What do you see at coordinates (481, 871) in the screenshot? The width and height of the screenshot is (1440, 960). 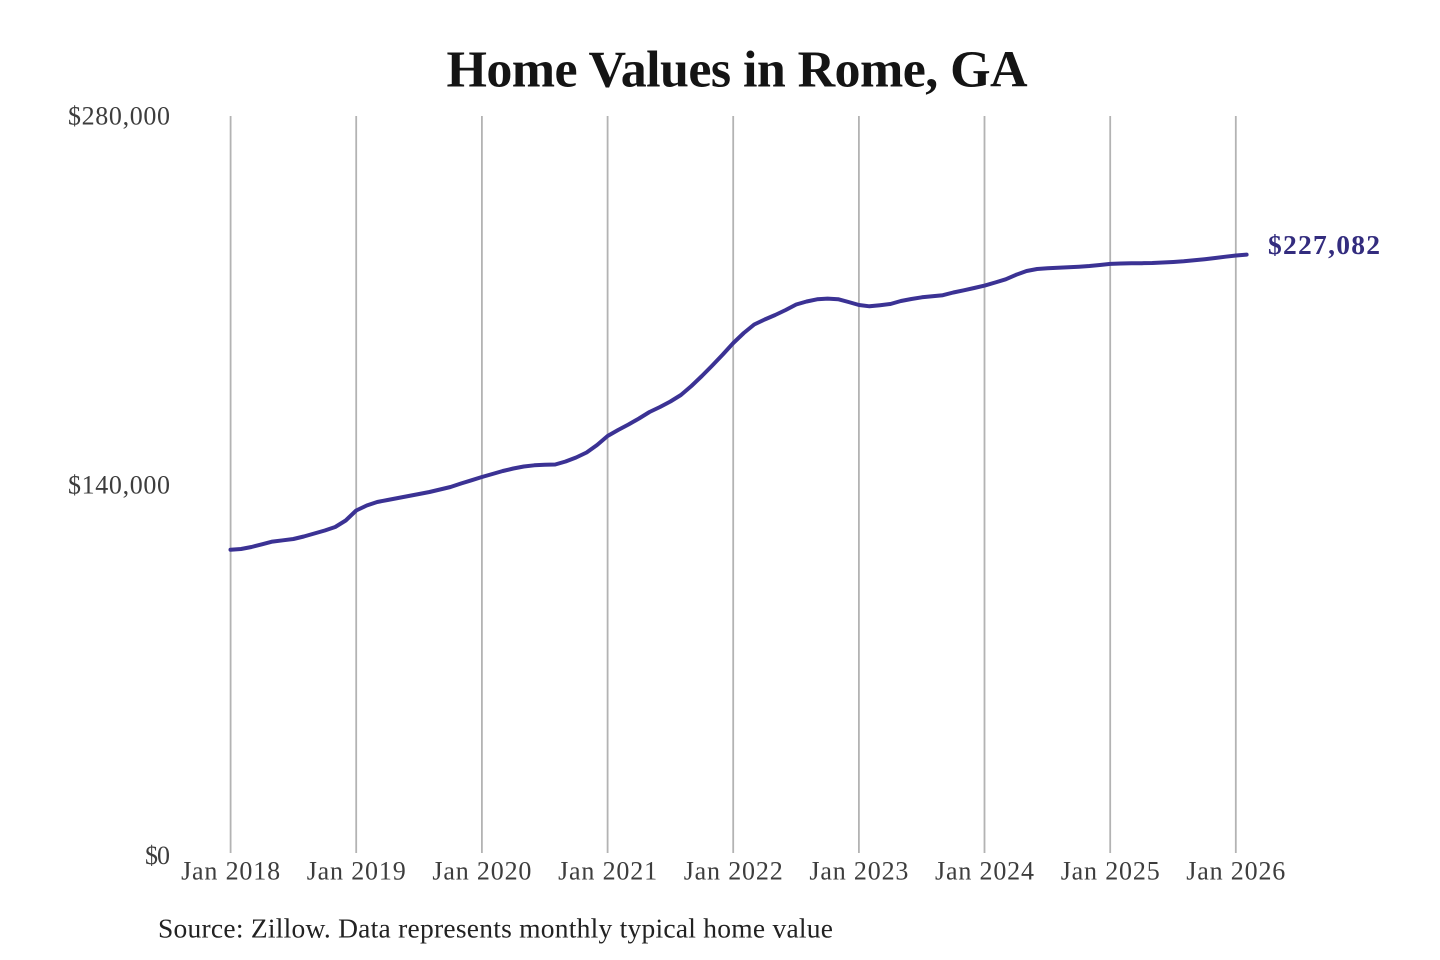 I see `svg-text: Jan 2020` at bounding box center [481, 871].